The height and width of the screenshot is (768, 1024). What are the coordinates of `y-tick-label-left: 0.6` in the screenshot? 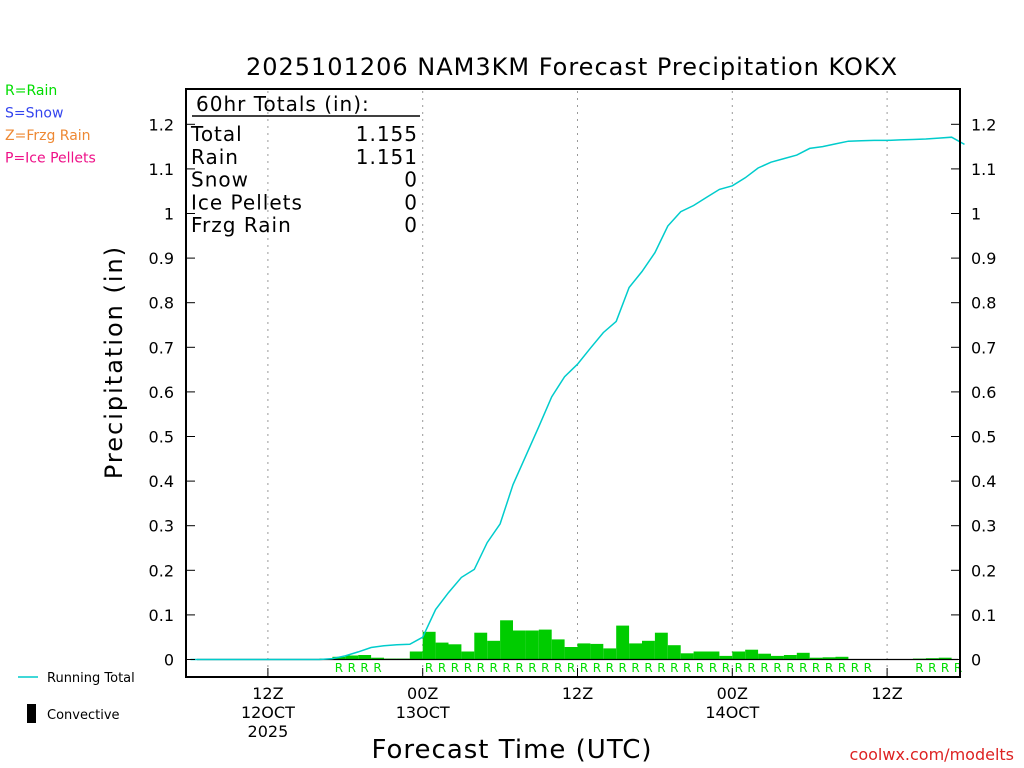 It's located at (161, 392).